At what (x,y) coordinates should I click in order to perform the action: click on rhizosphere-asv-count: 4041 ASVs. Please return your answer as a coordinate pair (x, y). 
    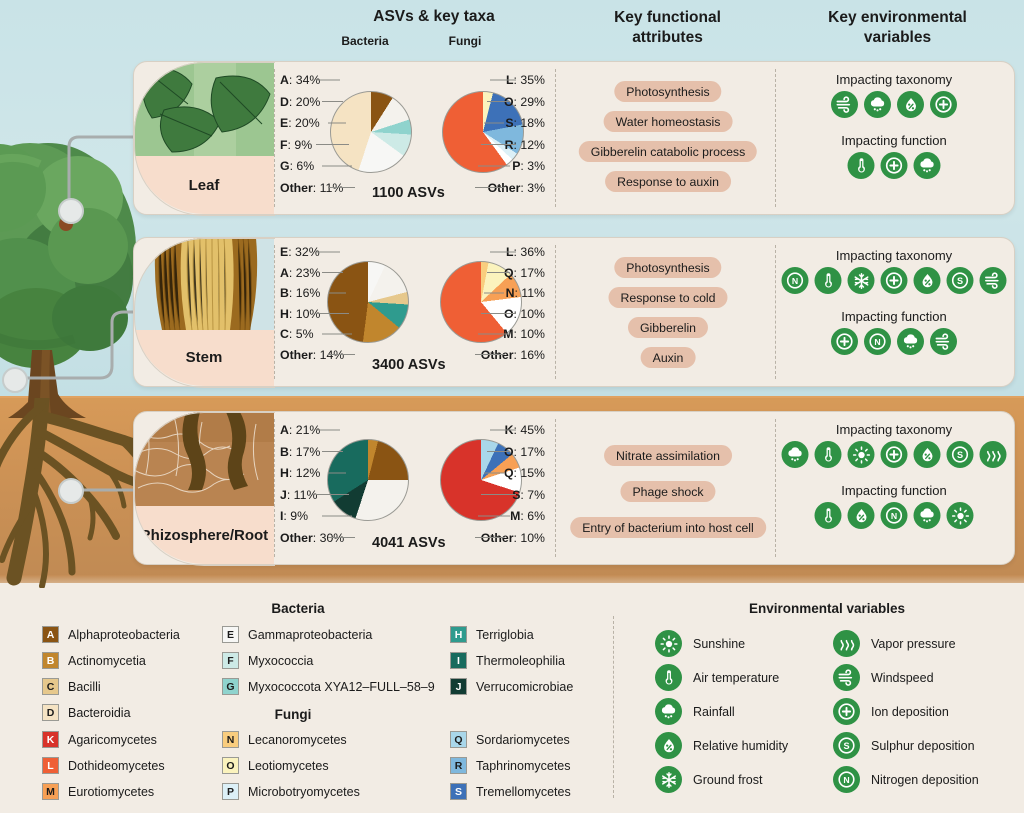
    Looking at the image, I should click on (409, 543).